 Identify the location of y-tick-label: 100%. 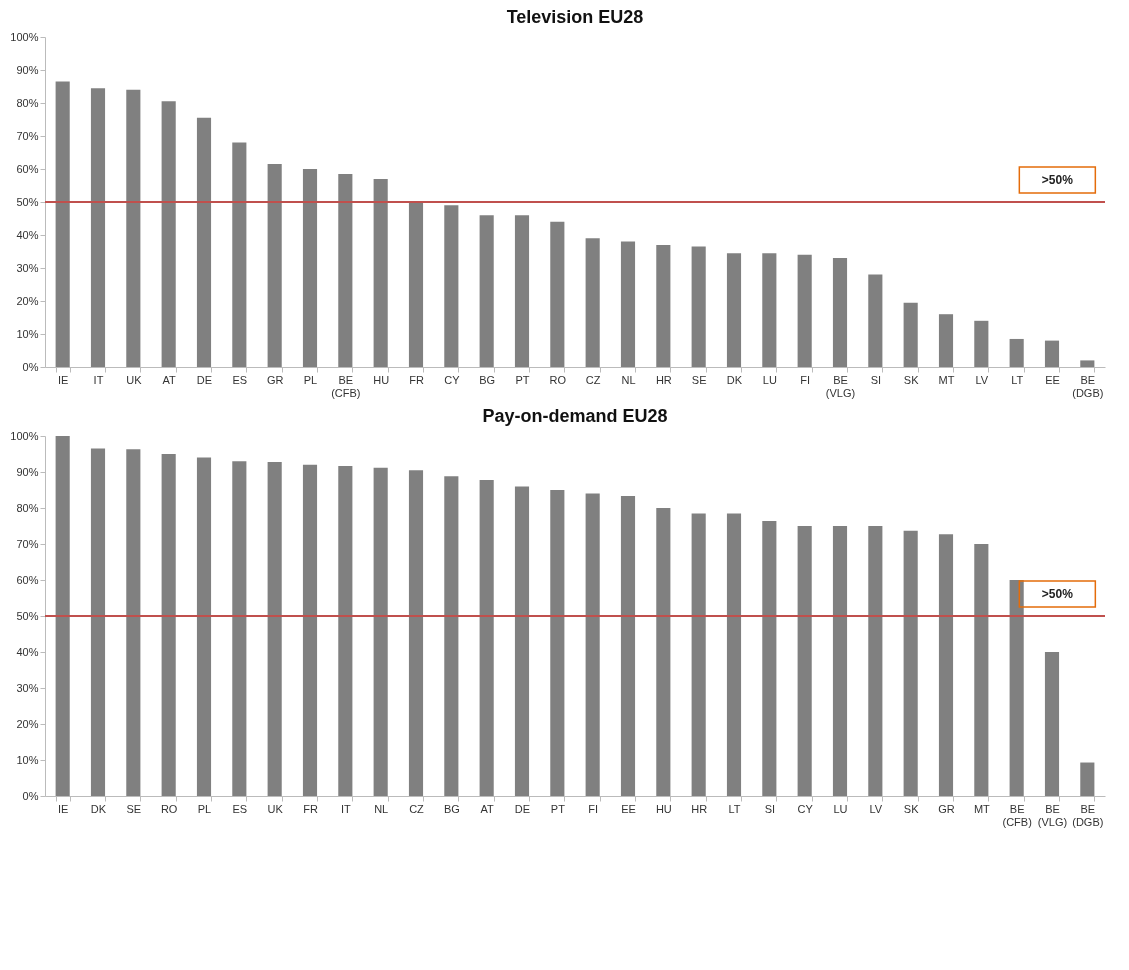
(24, 36).